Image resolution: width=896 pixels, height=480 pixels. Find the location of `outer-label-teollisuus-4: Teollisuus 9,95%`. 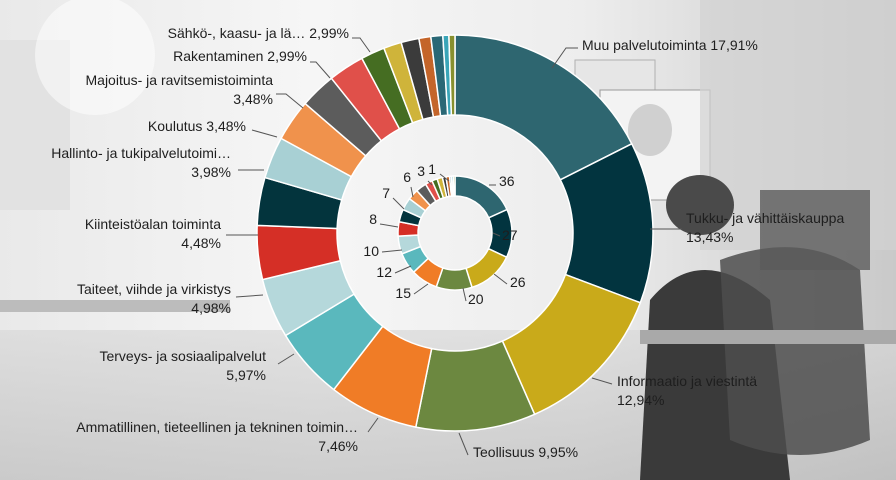

outer-label-teollisuus-4: Teollisuus 9,95% is located at coordinates (525, 452).